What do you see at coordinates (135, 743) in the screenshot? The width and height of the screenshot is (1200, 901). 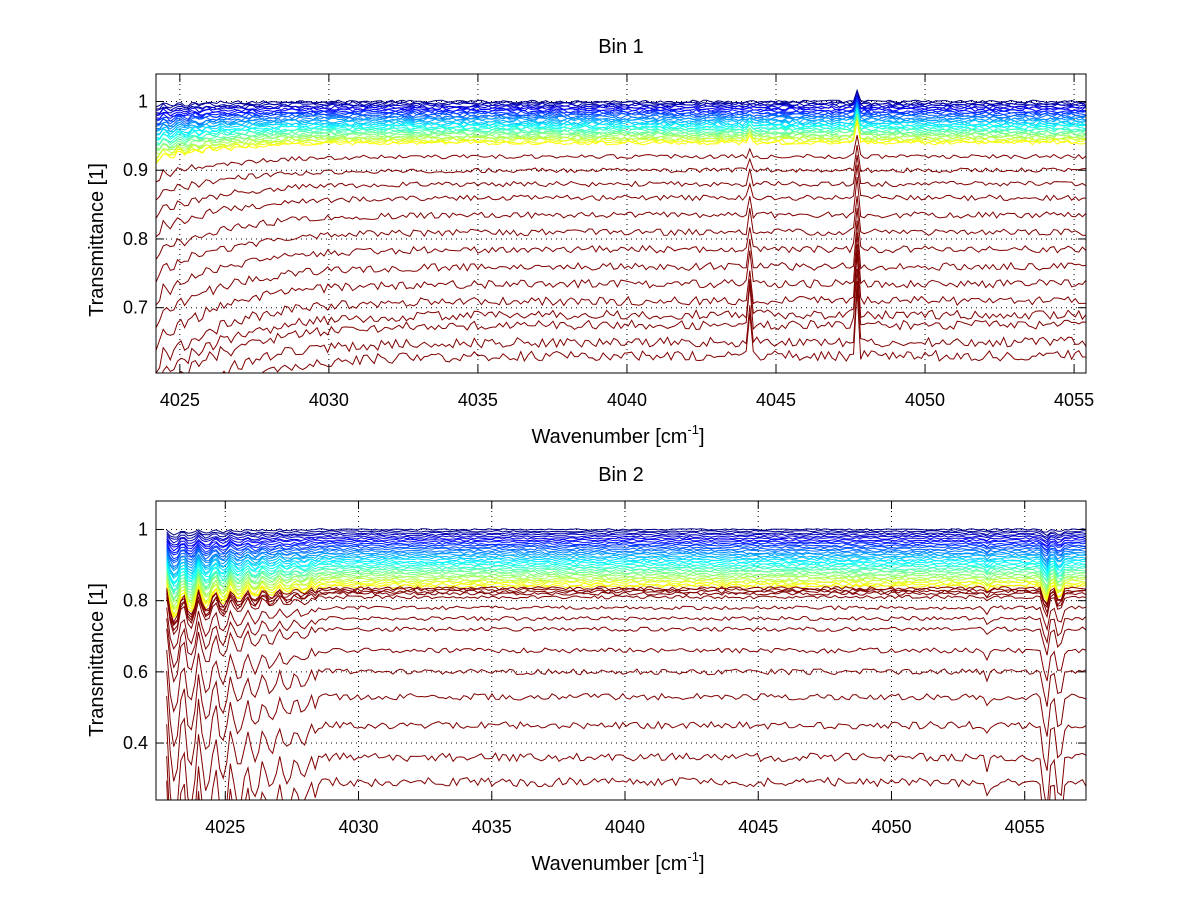 I see `y-tick-label: 0.4` at bounding box center [135, 743].